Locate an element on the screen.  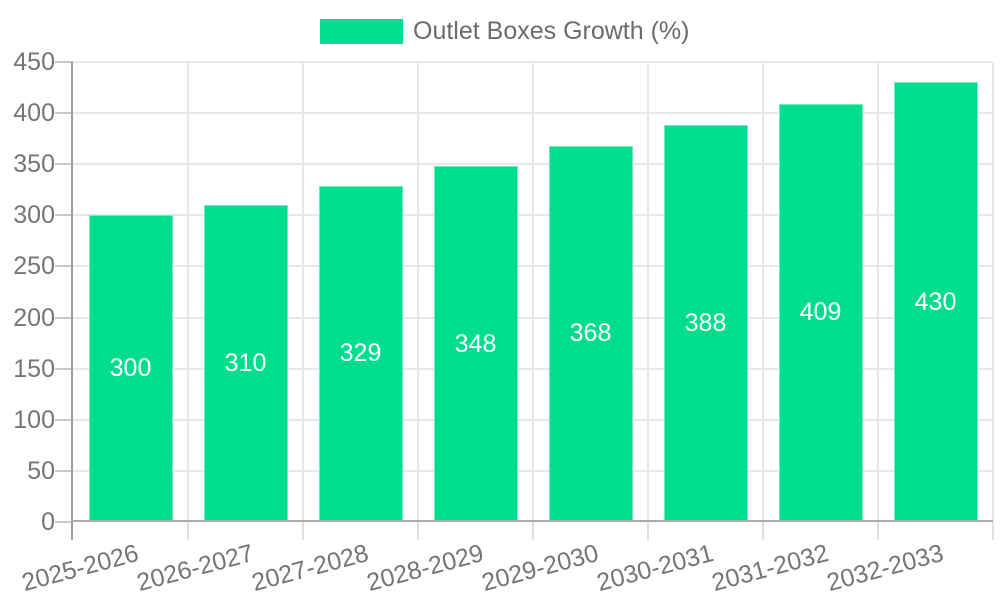
bar-2025-2026: 300 is located at coordinates (130, 368).